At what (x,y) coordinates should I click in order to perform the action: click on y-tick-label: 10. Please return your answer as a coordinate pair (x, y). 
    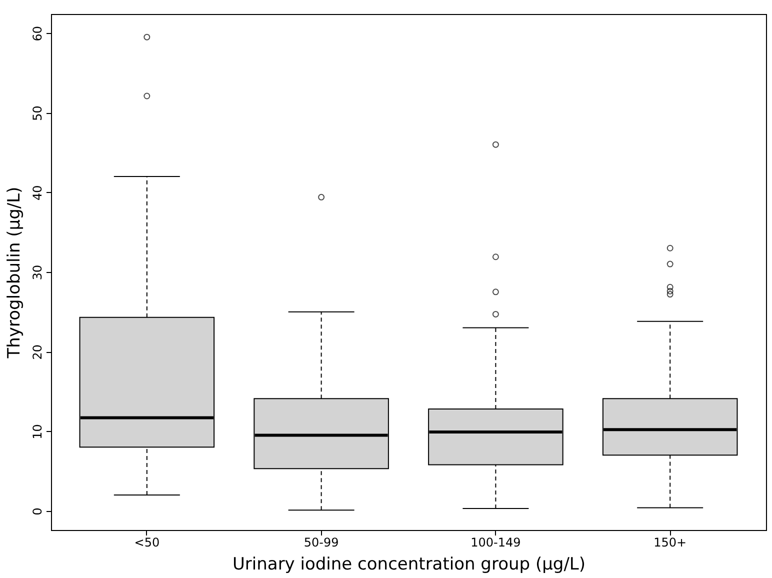
    Looking at the image, I should click on (37, 432).